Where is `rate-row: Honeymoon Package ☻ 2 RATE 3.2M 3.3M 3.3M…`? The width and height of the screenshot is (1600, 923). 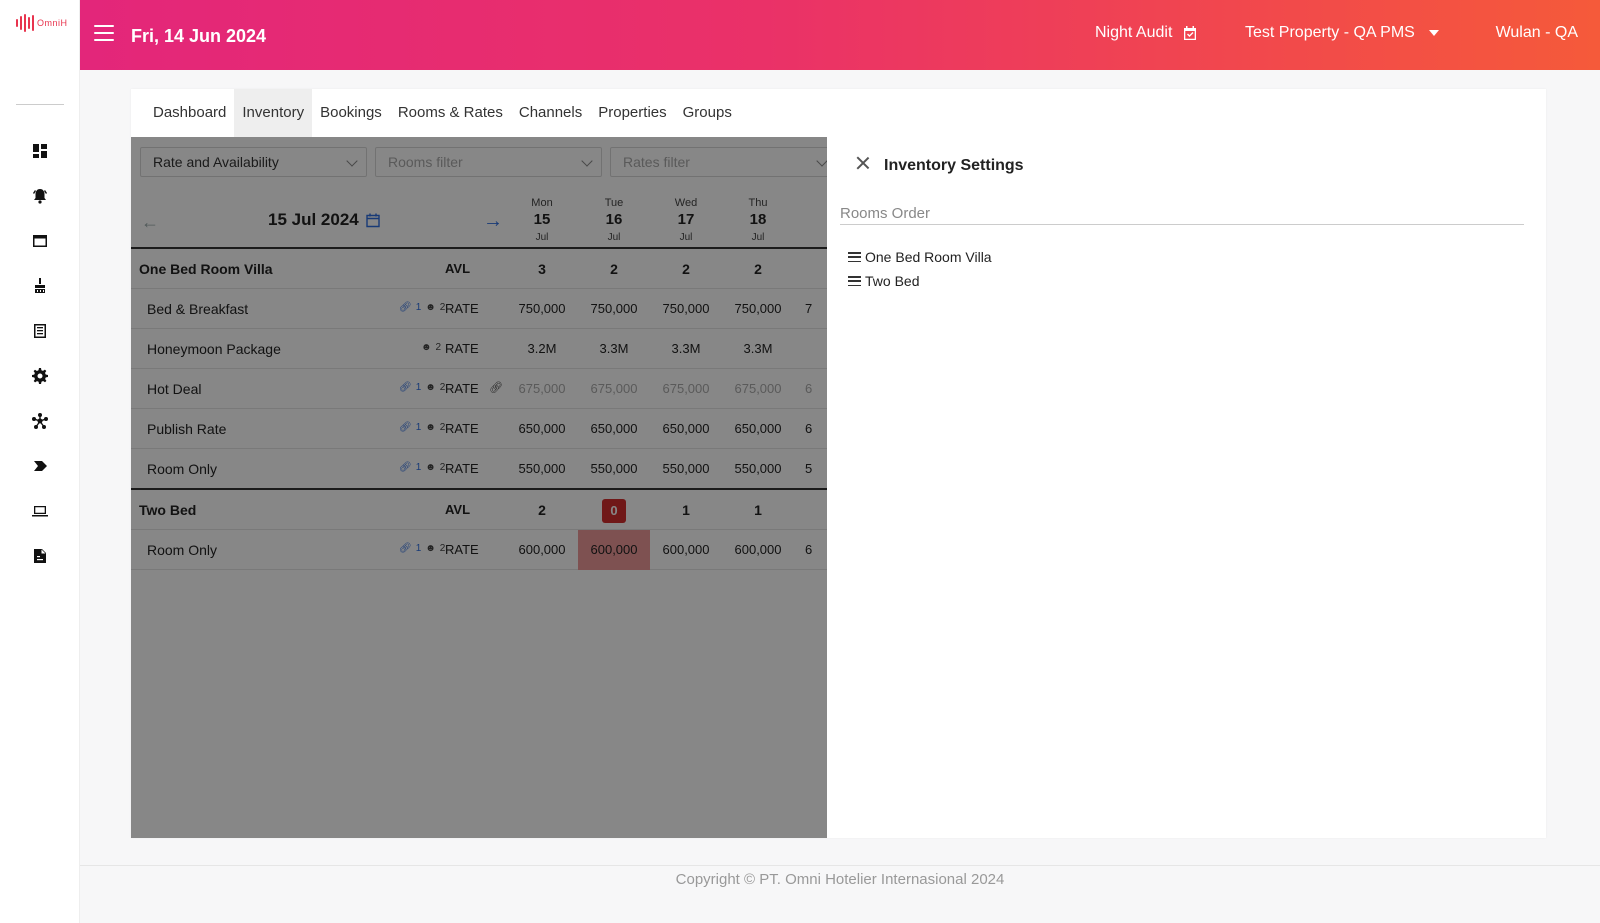
rate-row: Honeymoon Package ☻ 2 RATE 3.2M 3.3M 3.3M… is located at coordinates (479, 349).